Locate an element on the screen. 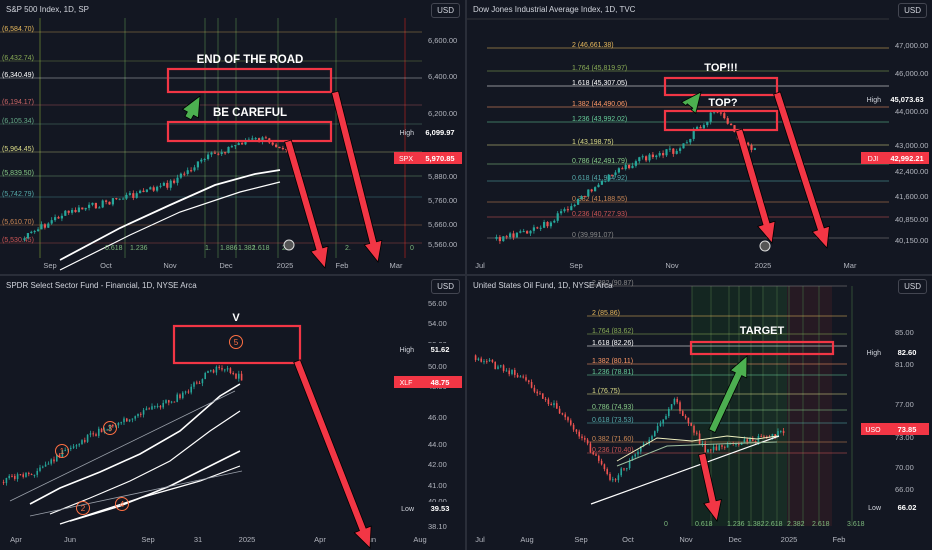 The width and height of the screenshot is (932, 550). annotation-text: TOP? is located at coordinates (722, 103).